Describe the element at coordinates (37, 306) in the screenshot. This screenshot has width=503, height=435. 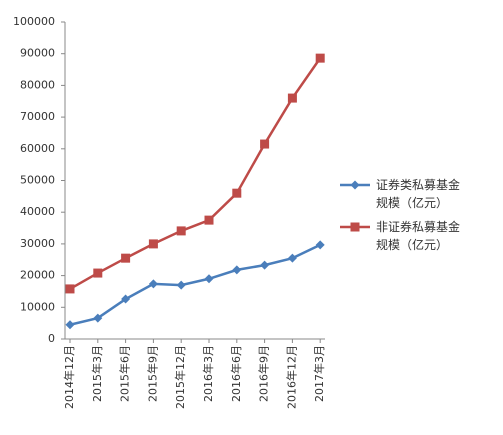
I see `y-tick-label: 10000` at that location.